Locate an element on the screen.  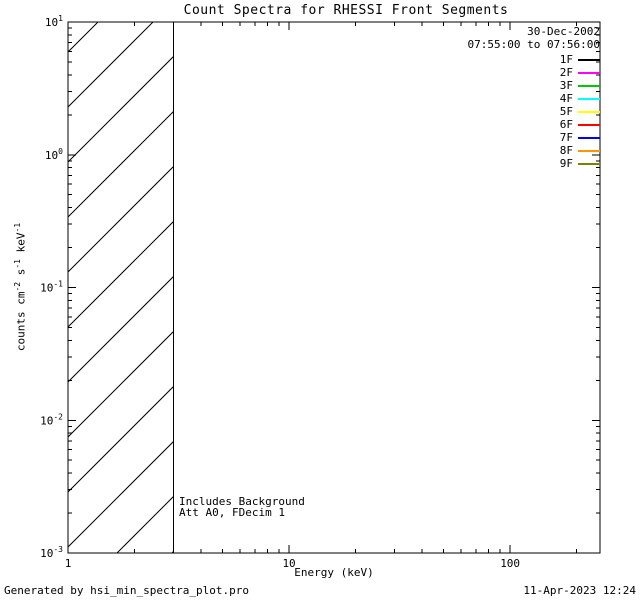
legend-entry-label: 8F is located at coordinates (566, 150).